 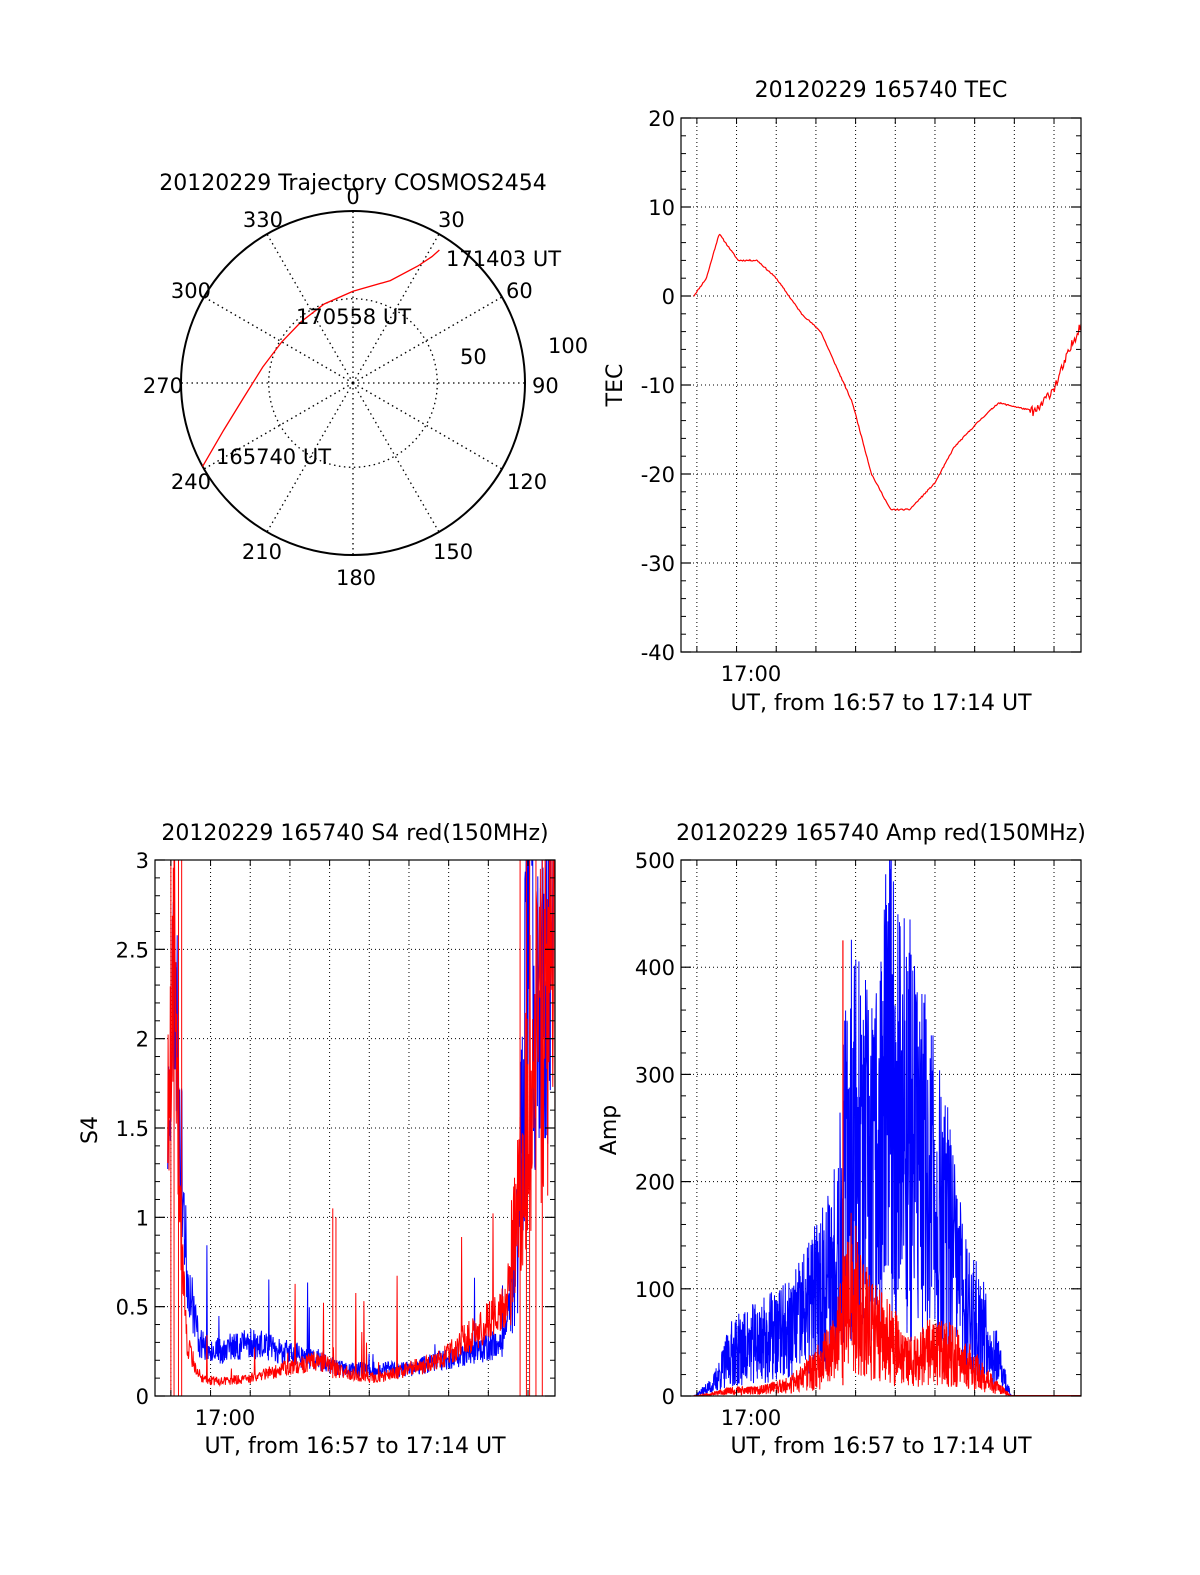 I want to click on polar-azimuth-label-270: 270, so click(x=163, y=386).